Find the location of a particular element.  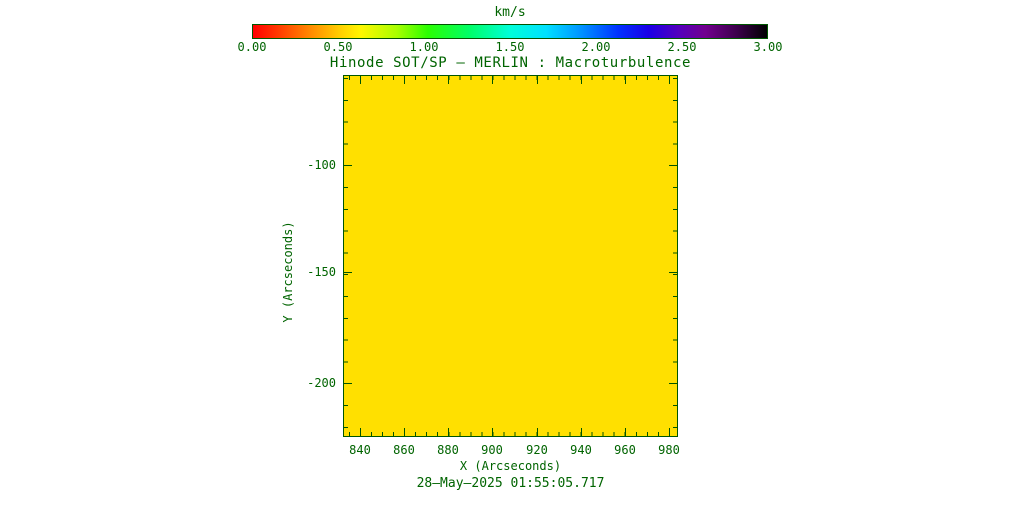

x-tick-label: 980 is located at coordinates (669, 450).